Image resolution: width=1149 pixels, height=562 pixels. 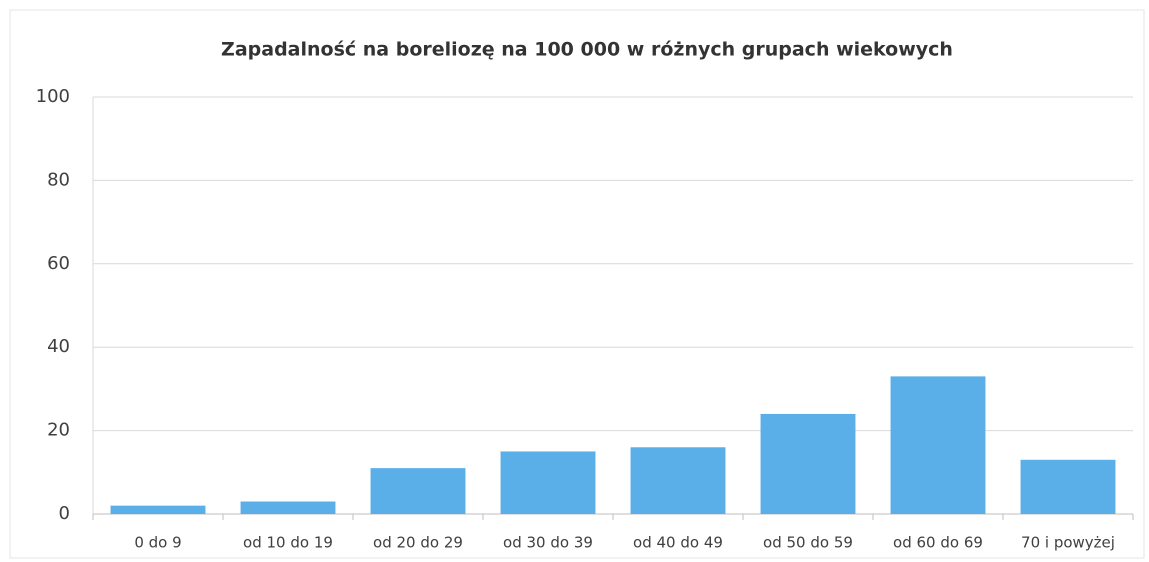 I want to click on y-tick-label: 100, so click(x=53, y=96).